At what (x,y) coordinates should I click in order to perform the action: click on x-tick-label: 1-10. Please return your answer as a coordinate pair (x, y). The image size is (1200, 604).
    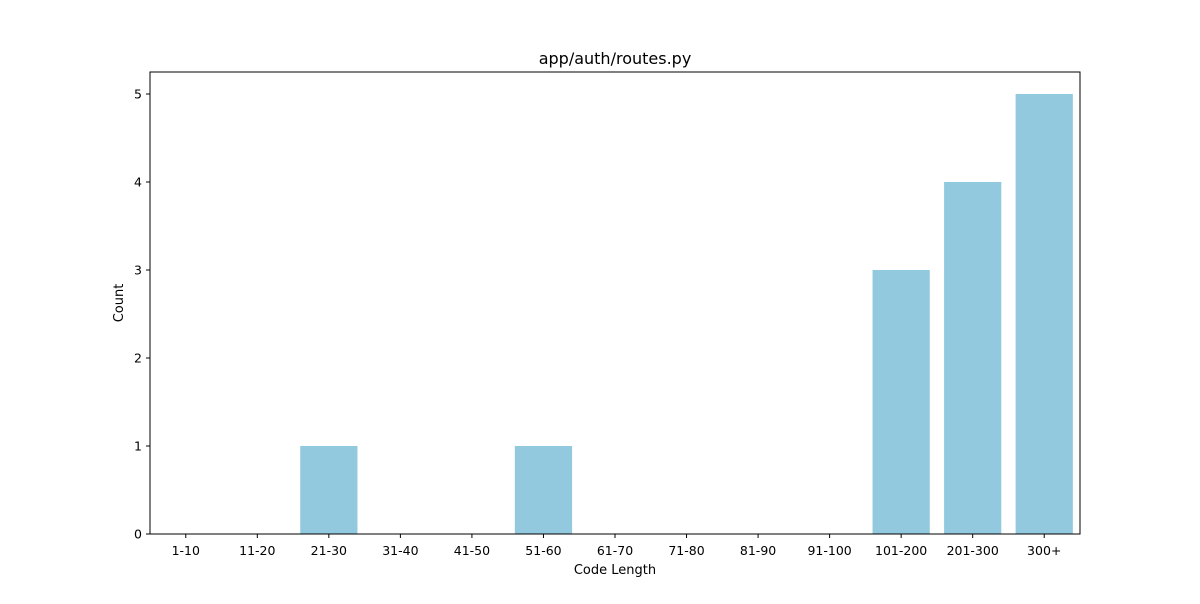
    Looking at the image, I should click on (186, 550).